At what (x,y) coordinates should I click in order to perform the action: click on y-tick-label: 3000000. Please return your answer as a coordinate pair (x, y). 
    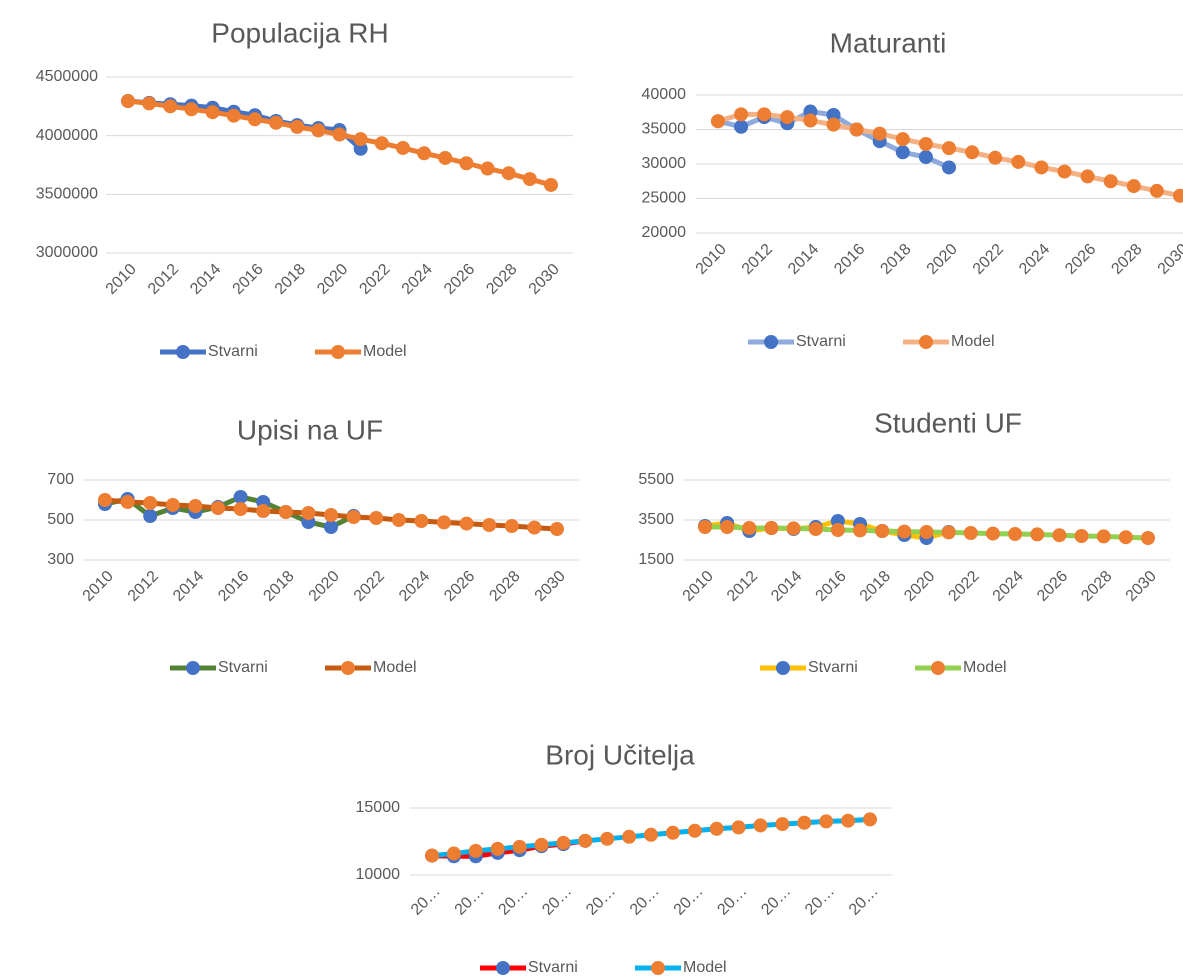
    Looking at the image, I should click on (67, 252).